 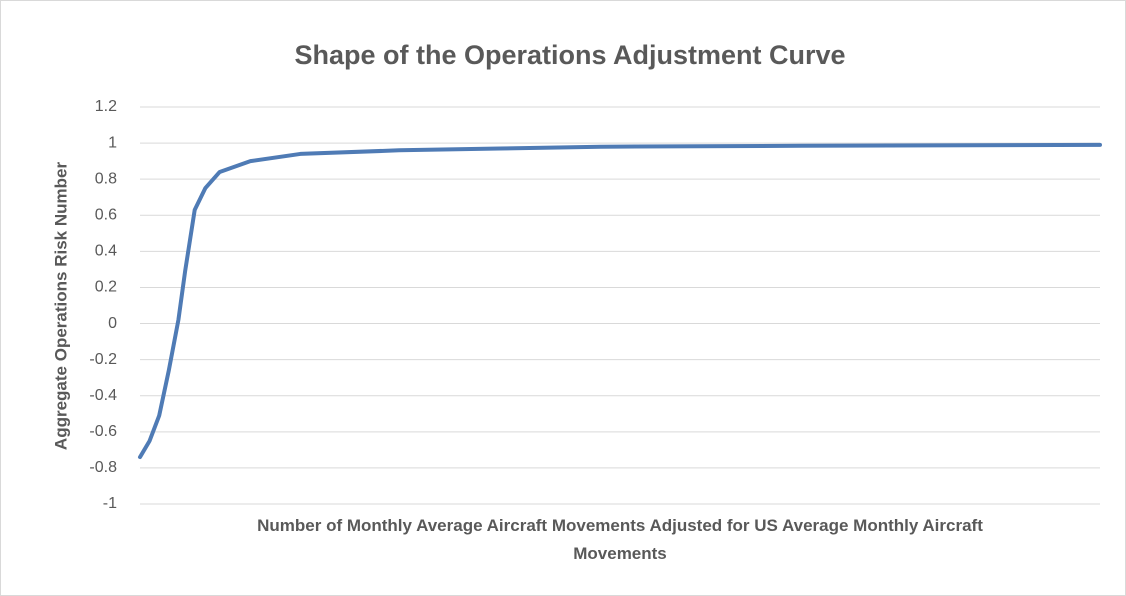 What do you see at coordinates (110, 503) in the screenshot?
I see `y-tick-label: -1` at bounding box center [110, 503].